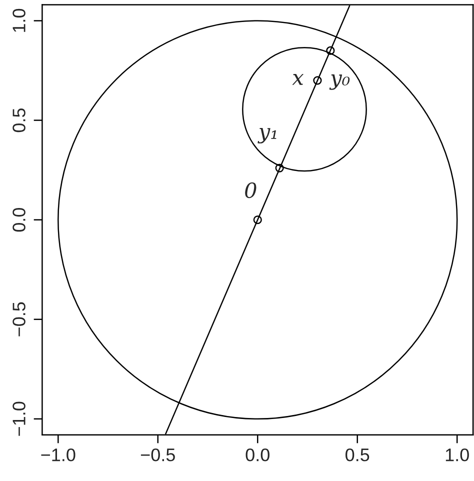 This screenshot has width=474, height=481. What do you see at coordinates (298, 79) in the screenshot?
I see `data-label: x` at bounding box center [298, 79].